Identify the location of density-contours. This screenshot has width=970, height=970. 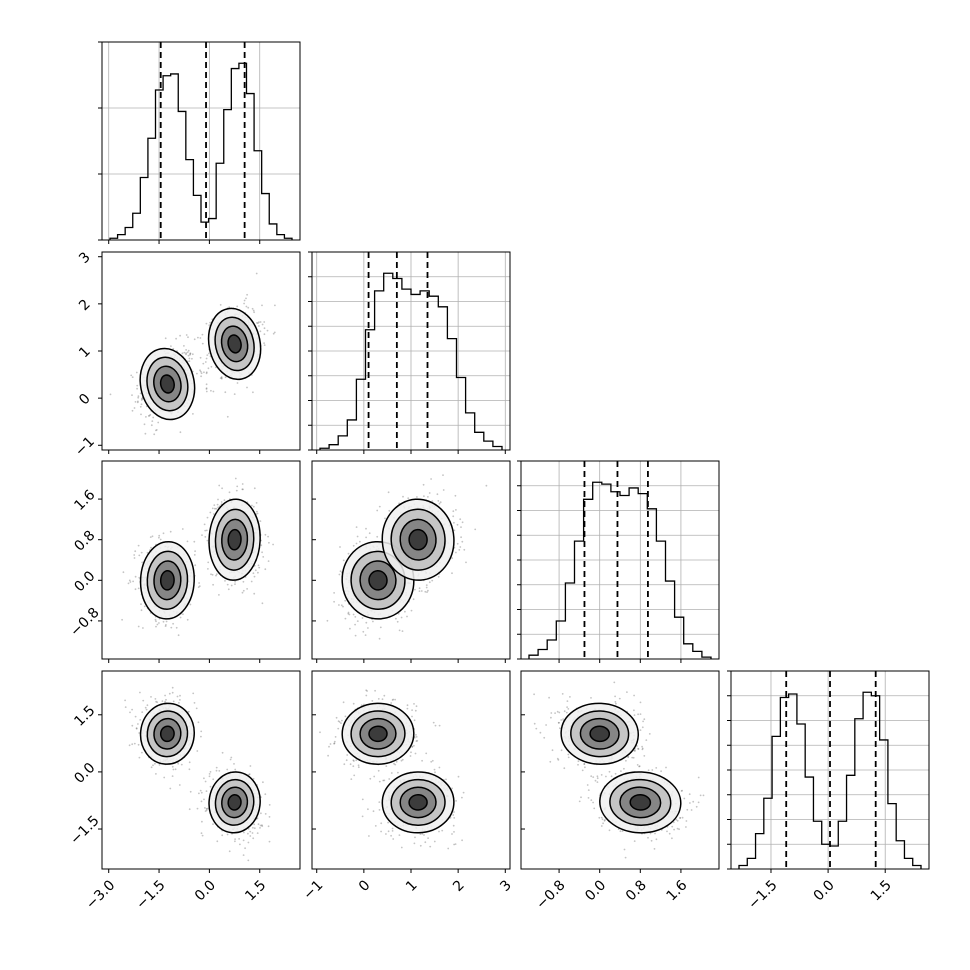
(234, 344).